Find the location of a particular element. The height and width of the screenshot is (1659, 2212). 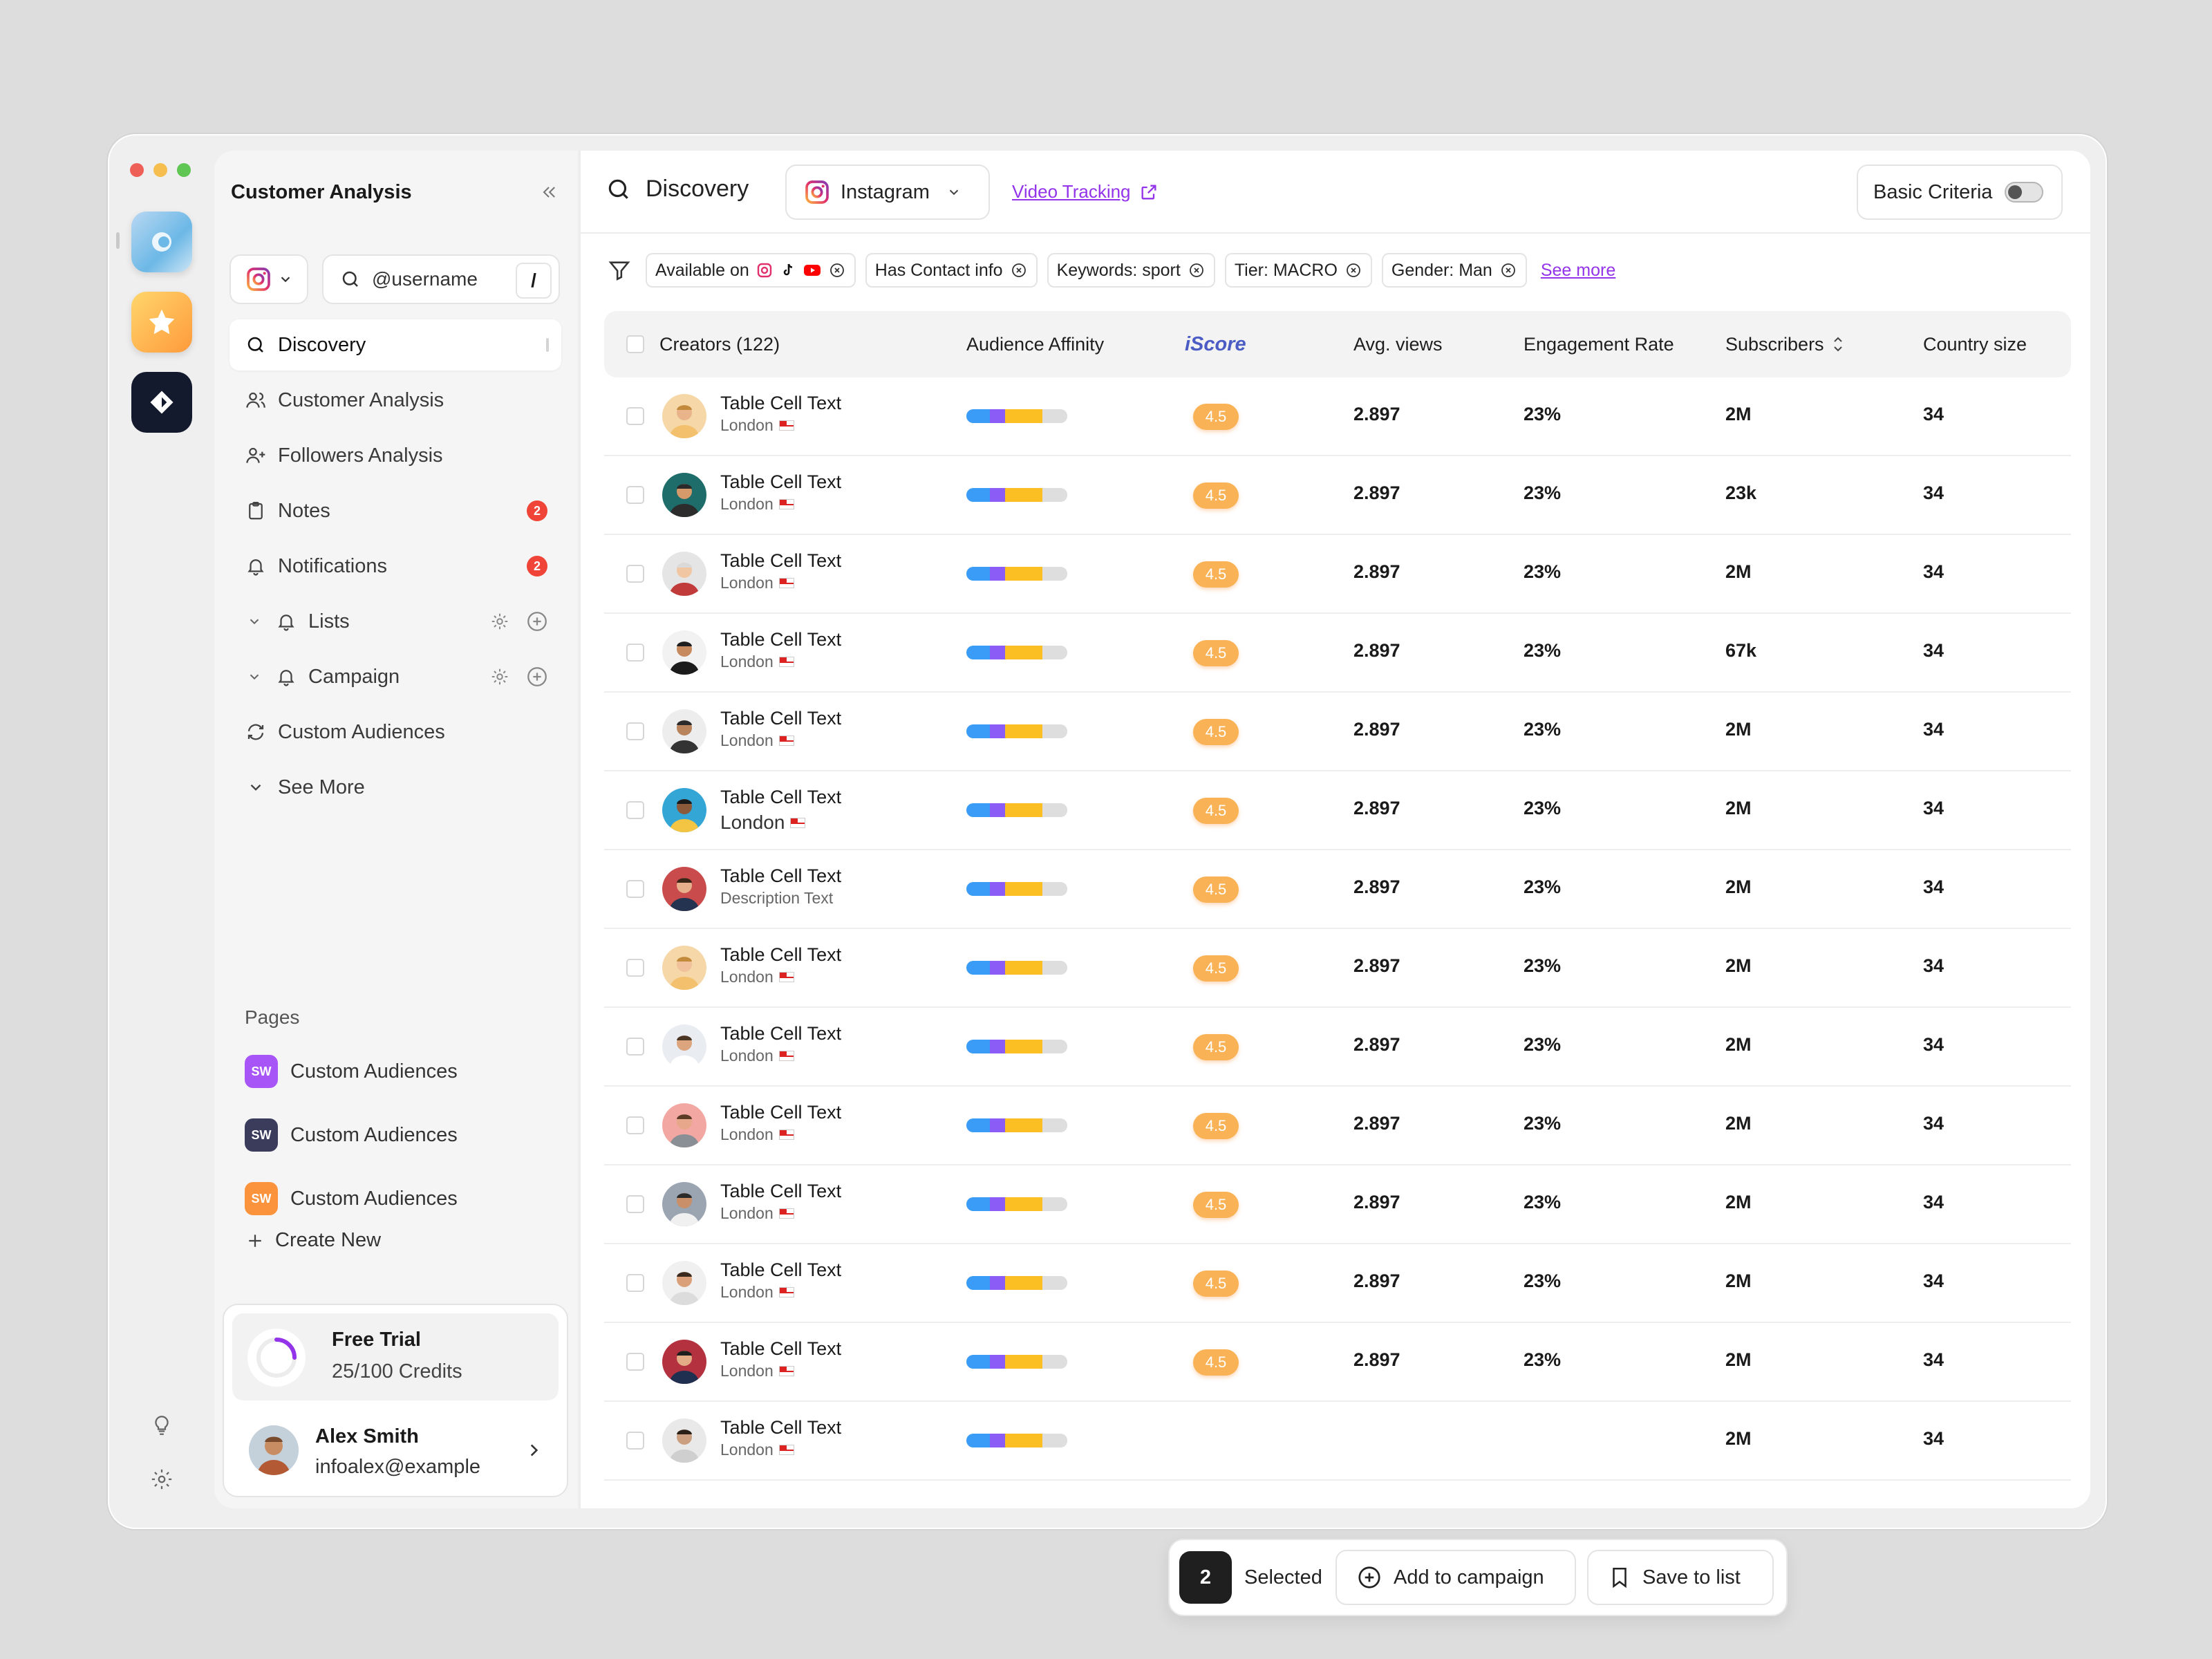

filter-chip-tier: Tier: MACRO is located at coordinates (1298, 270).